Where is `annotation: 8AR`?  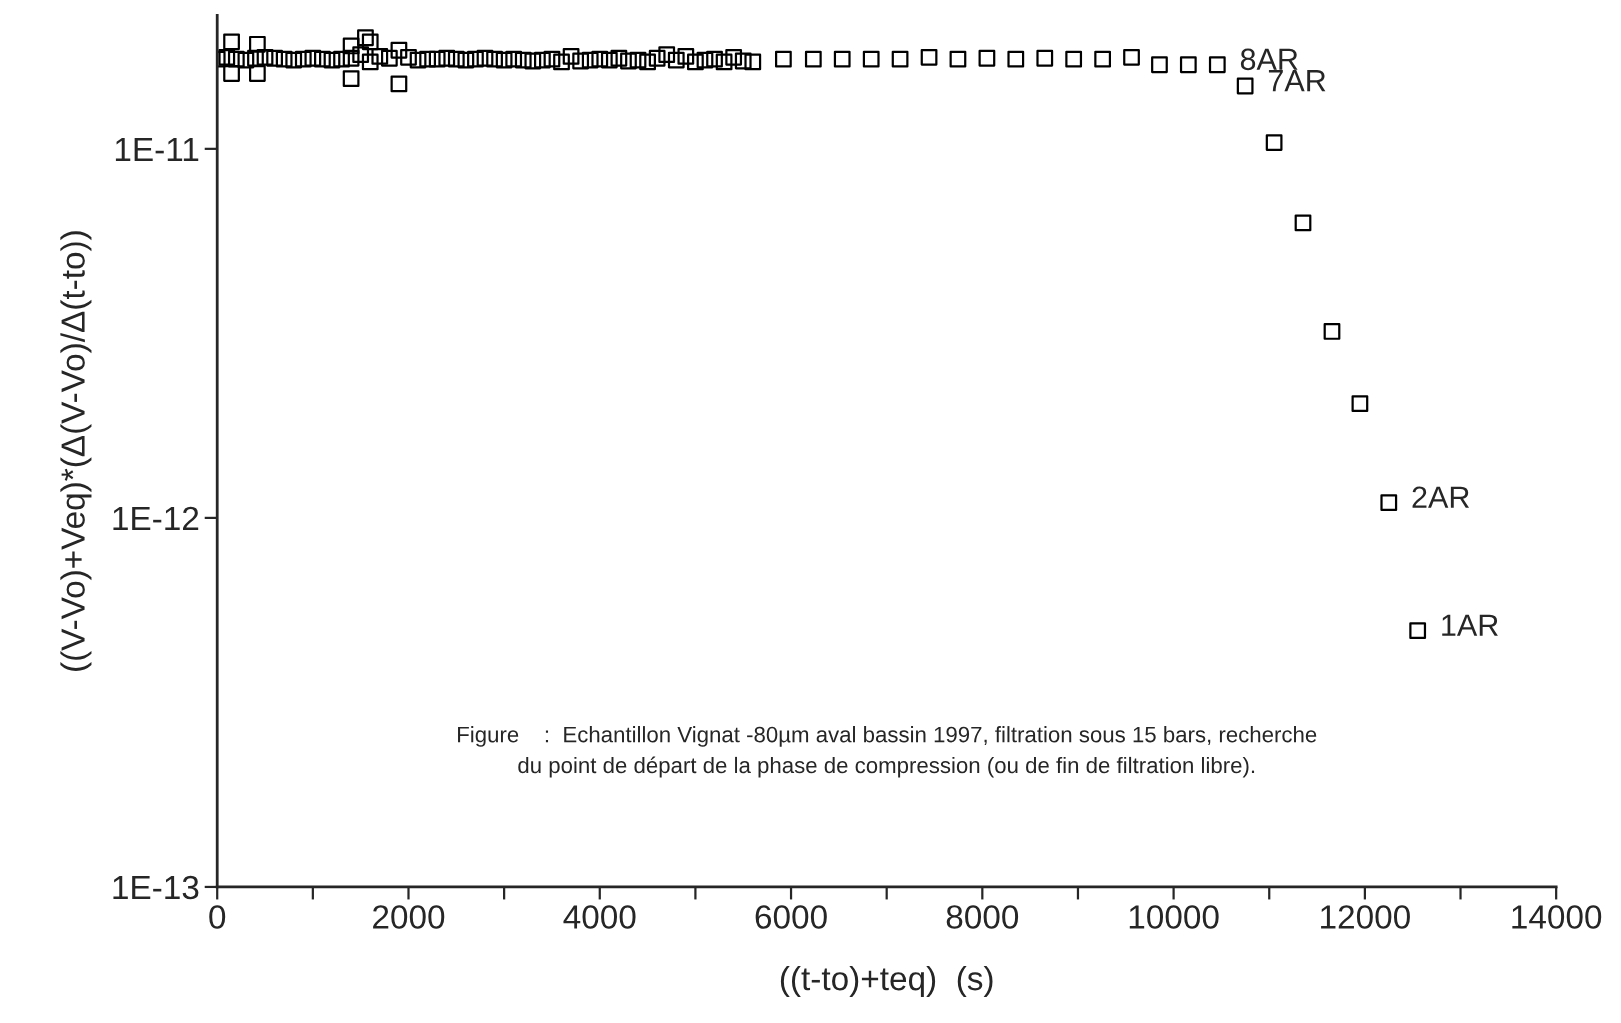 annotation: 8AR is located at coordinates (1269, 59).